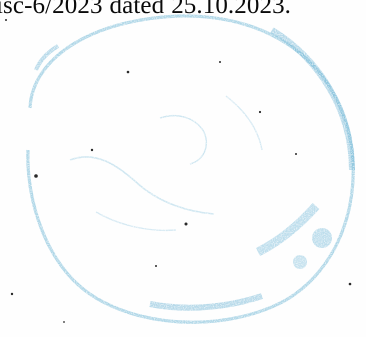 The width and height of the screenshot is (366, 337). I want to click on reference-line: isc-6/2023 dated 25.10.2023., so click(145, 10).